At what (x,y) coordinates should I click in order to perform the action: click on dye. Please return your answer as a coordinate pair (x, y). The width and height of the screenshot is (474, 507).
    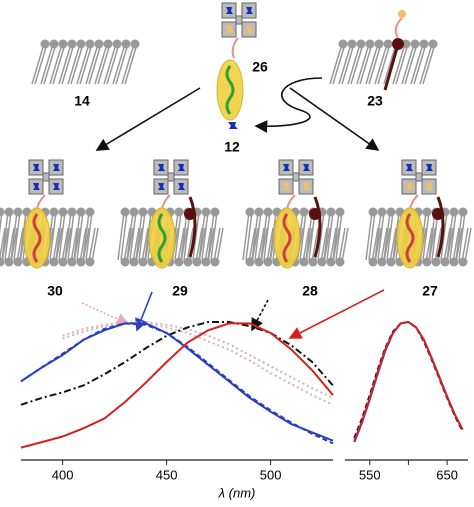
    Looking at the image, I should click on (287, 238).